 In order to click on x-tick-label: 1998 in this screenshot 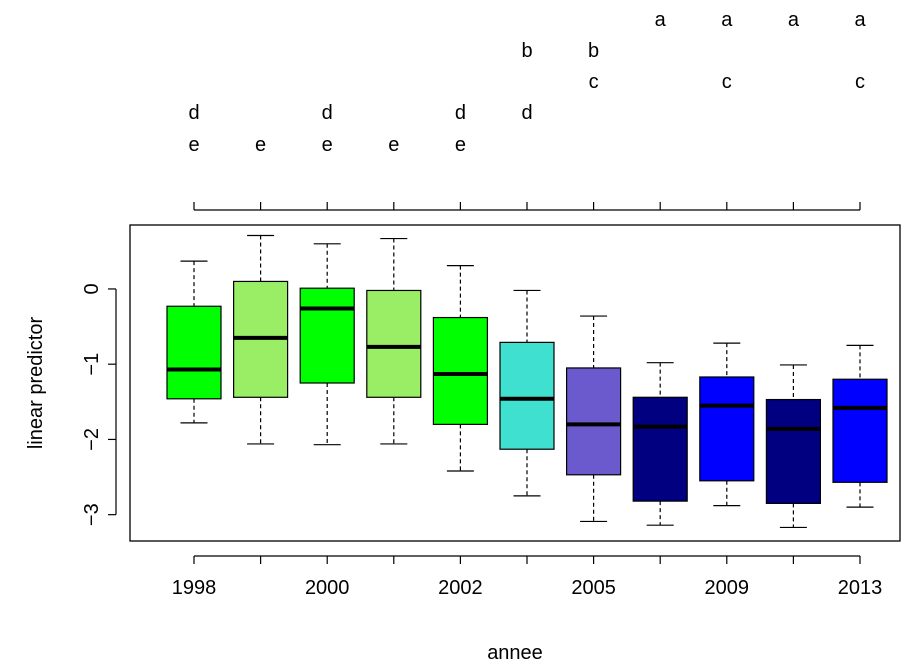, I will do `click(194, 588)`.